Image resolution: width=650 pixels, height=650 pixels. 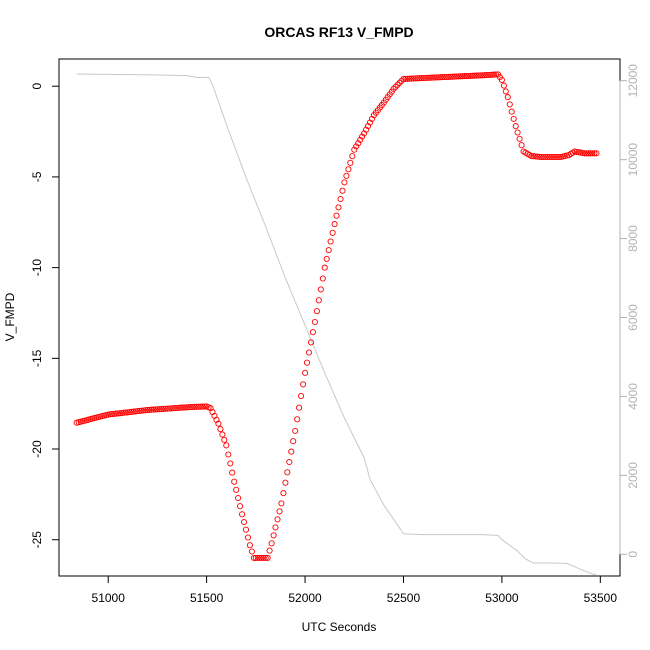 What do you see at coordinates (37, 268) in the screenshot?
I see `y-tick-label: -10` at bounding box center [37, 268].